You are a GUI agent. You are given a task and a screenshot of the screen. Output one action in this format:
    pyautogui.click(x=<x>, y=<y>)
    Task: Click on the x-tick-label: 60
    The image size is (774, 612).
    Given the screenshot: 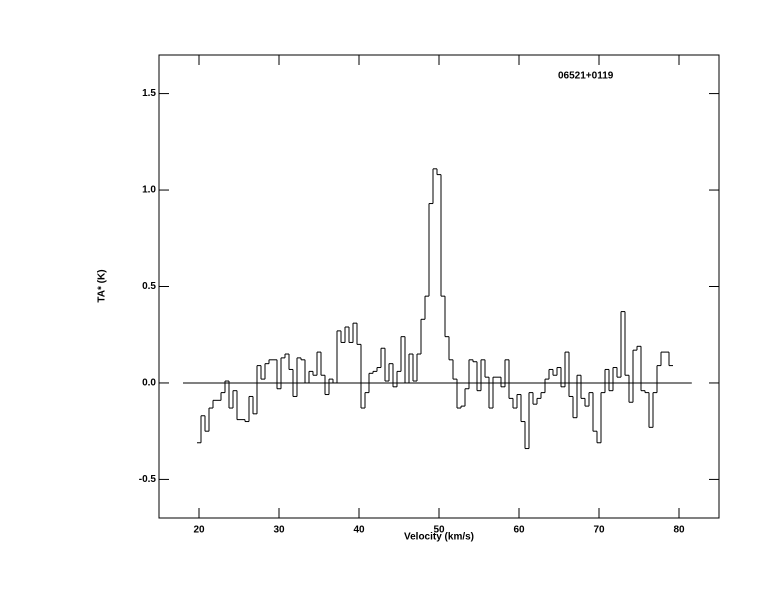 What is the action you would take?
    pyautogui.click(x=519, y=530)
    